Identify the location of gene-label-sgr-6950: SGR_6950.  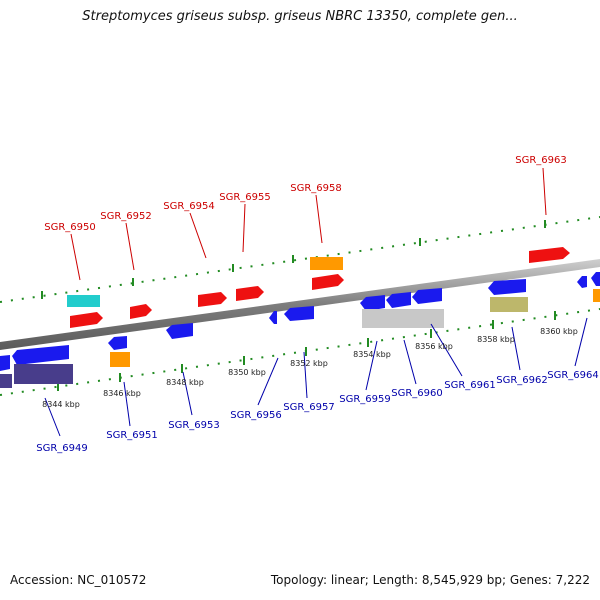
(70, 227).